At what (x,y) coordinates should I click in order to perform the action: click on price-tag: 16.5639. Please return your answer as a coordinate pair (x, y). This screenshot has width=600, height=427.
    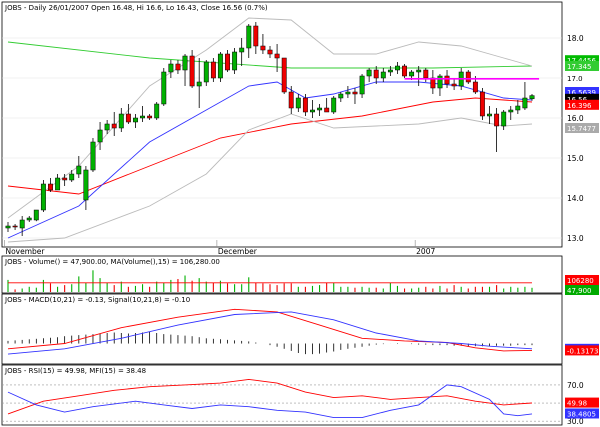
    Looking at the image, I should click on (581, 93).